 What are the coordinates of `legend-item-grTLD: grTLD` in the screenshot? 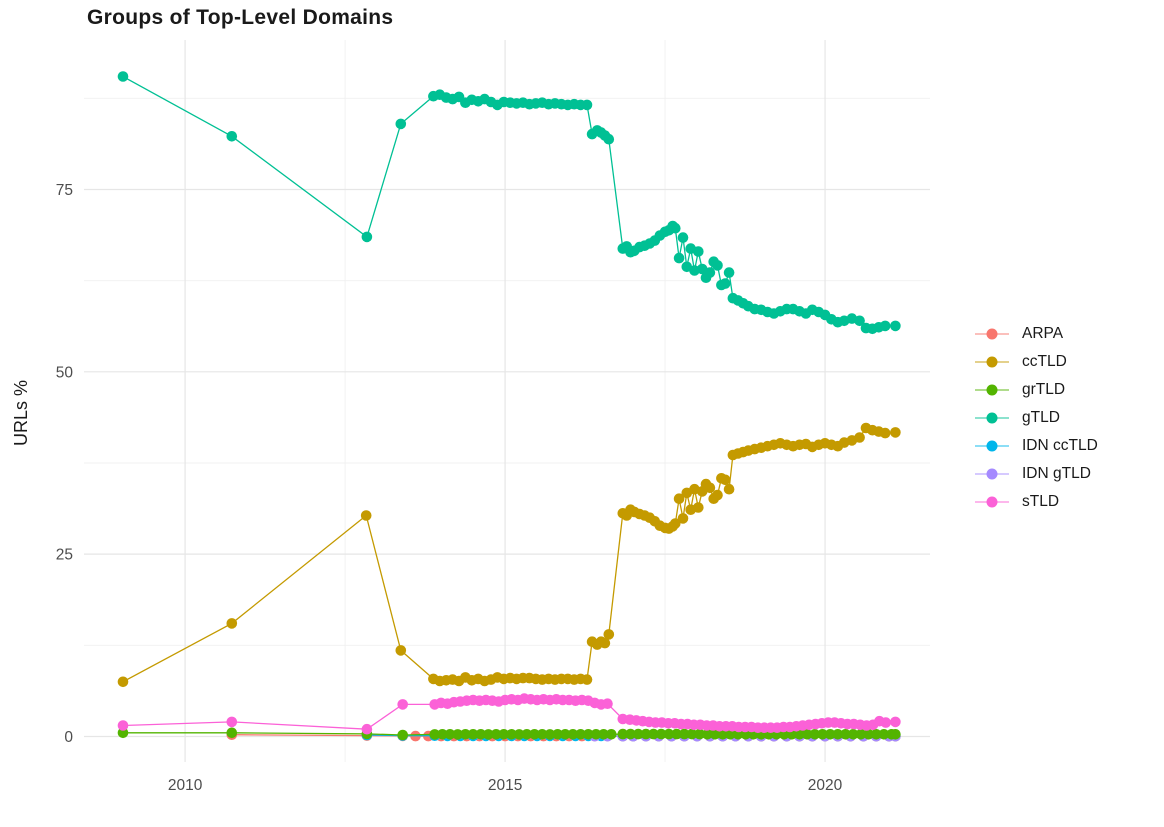 It's located at (1036, 390).